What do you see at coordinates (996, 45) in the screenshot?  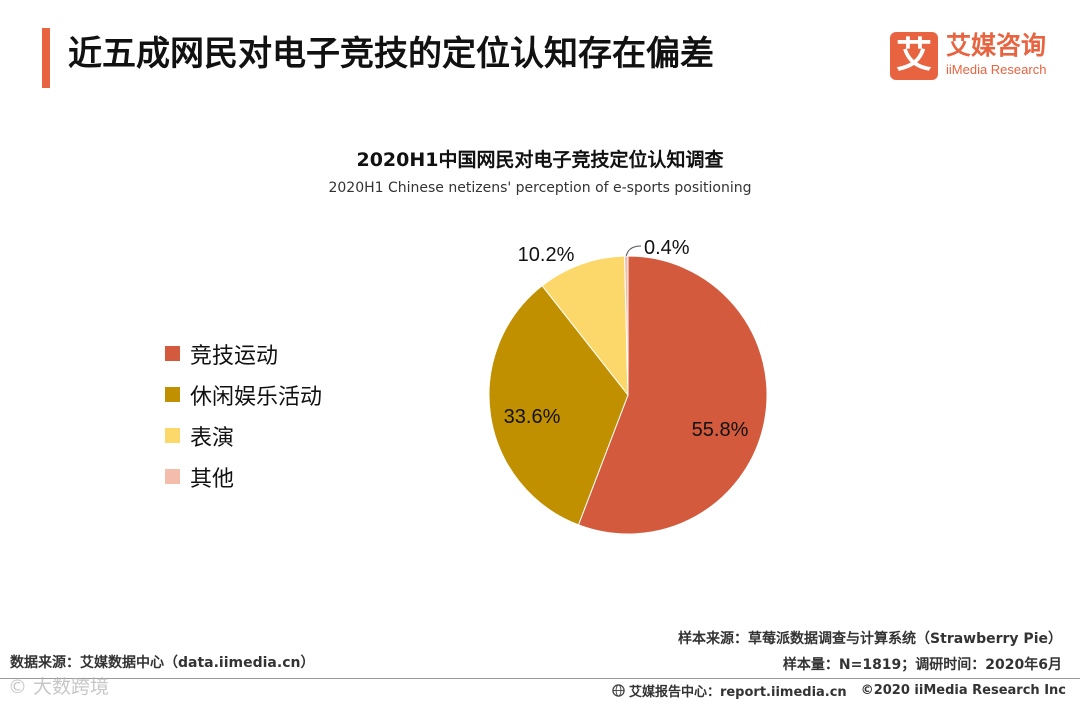 I see `logo-text-cn: 艾媒咨询` at bounding box center [996, 45].